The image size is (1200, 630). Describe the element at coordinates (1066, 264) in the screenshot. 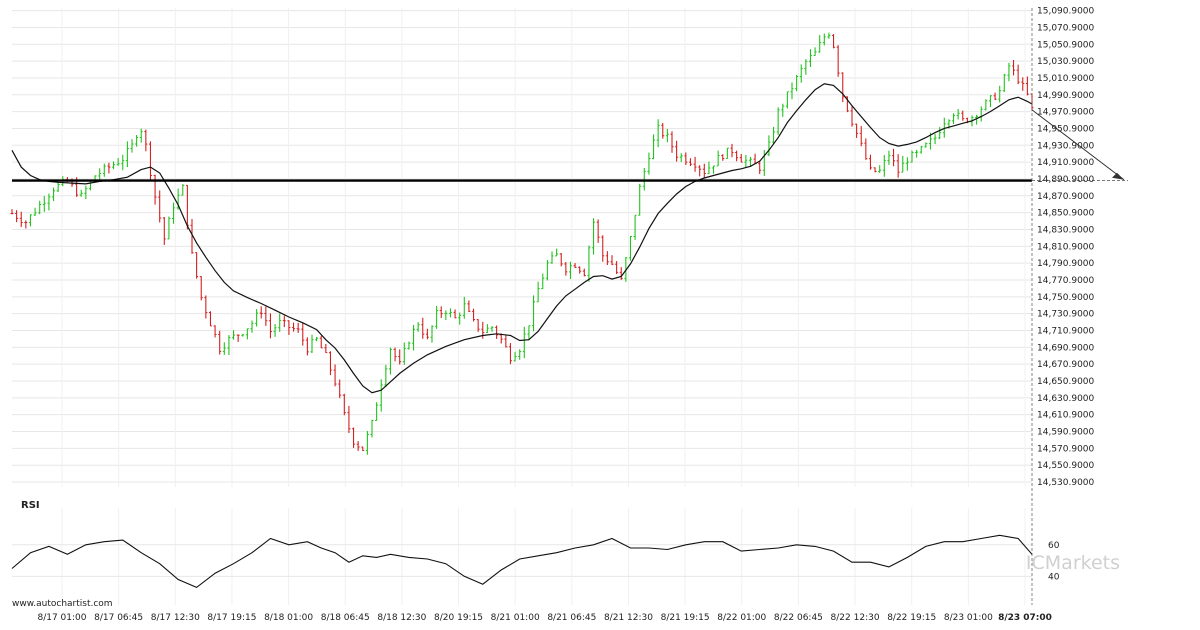

I see `price-tick-label: 14,790.9000` at that location.